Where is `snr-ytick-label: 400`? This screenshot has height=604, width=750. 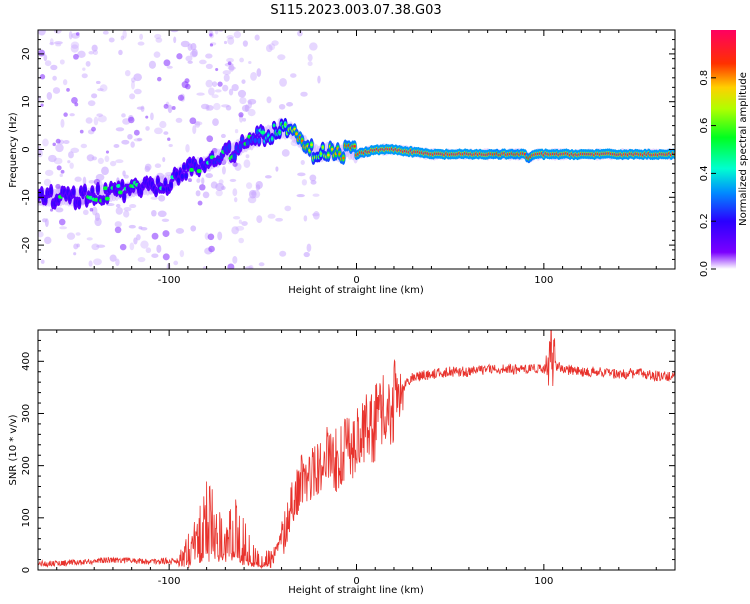 snr-ytick-label: 400 is located at coordinates (26, 361).